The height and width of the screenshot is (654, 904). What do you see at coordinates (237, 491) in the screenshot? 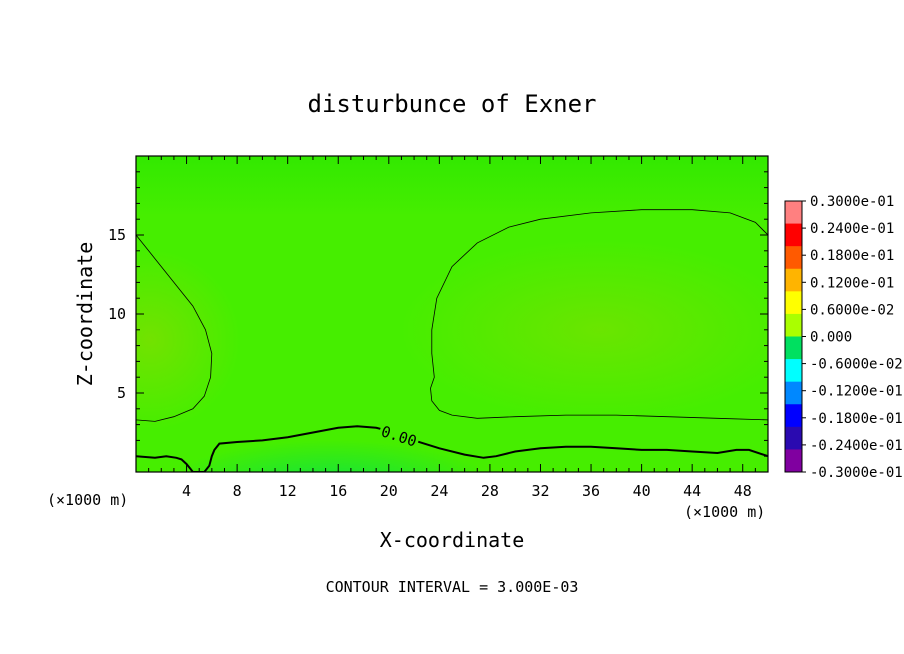
I see `x-tick-label: 8` at bounding box center [237, 491].